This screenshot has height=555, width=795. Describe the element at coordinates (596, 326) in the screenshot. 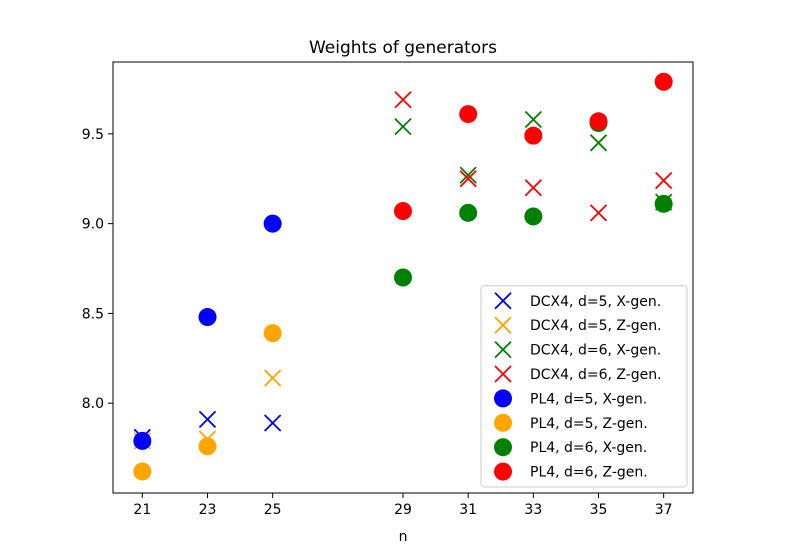

I see `legend-label-dcx4-d-5-z-gen: DCX4, d=5, Z-gen.` at that location.